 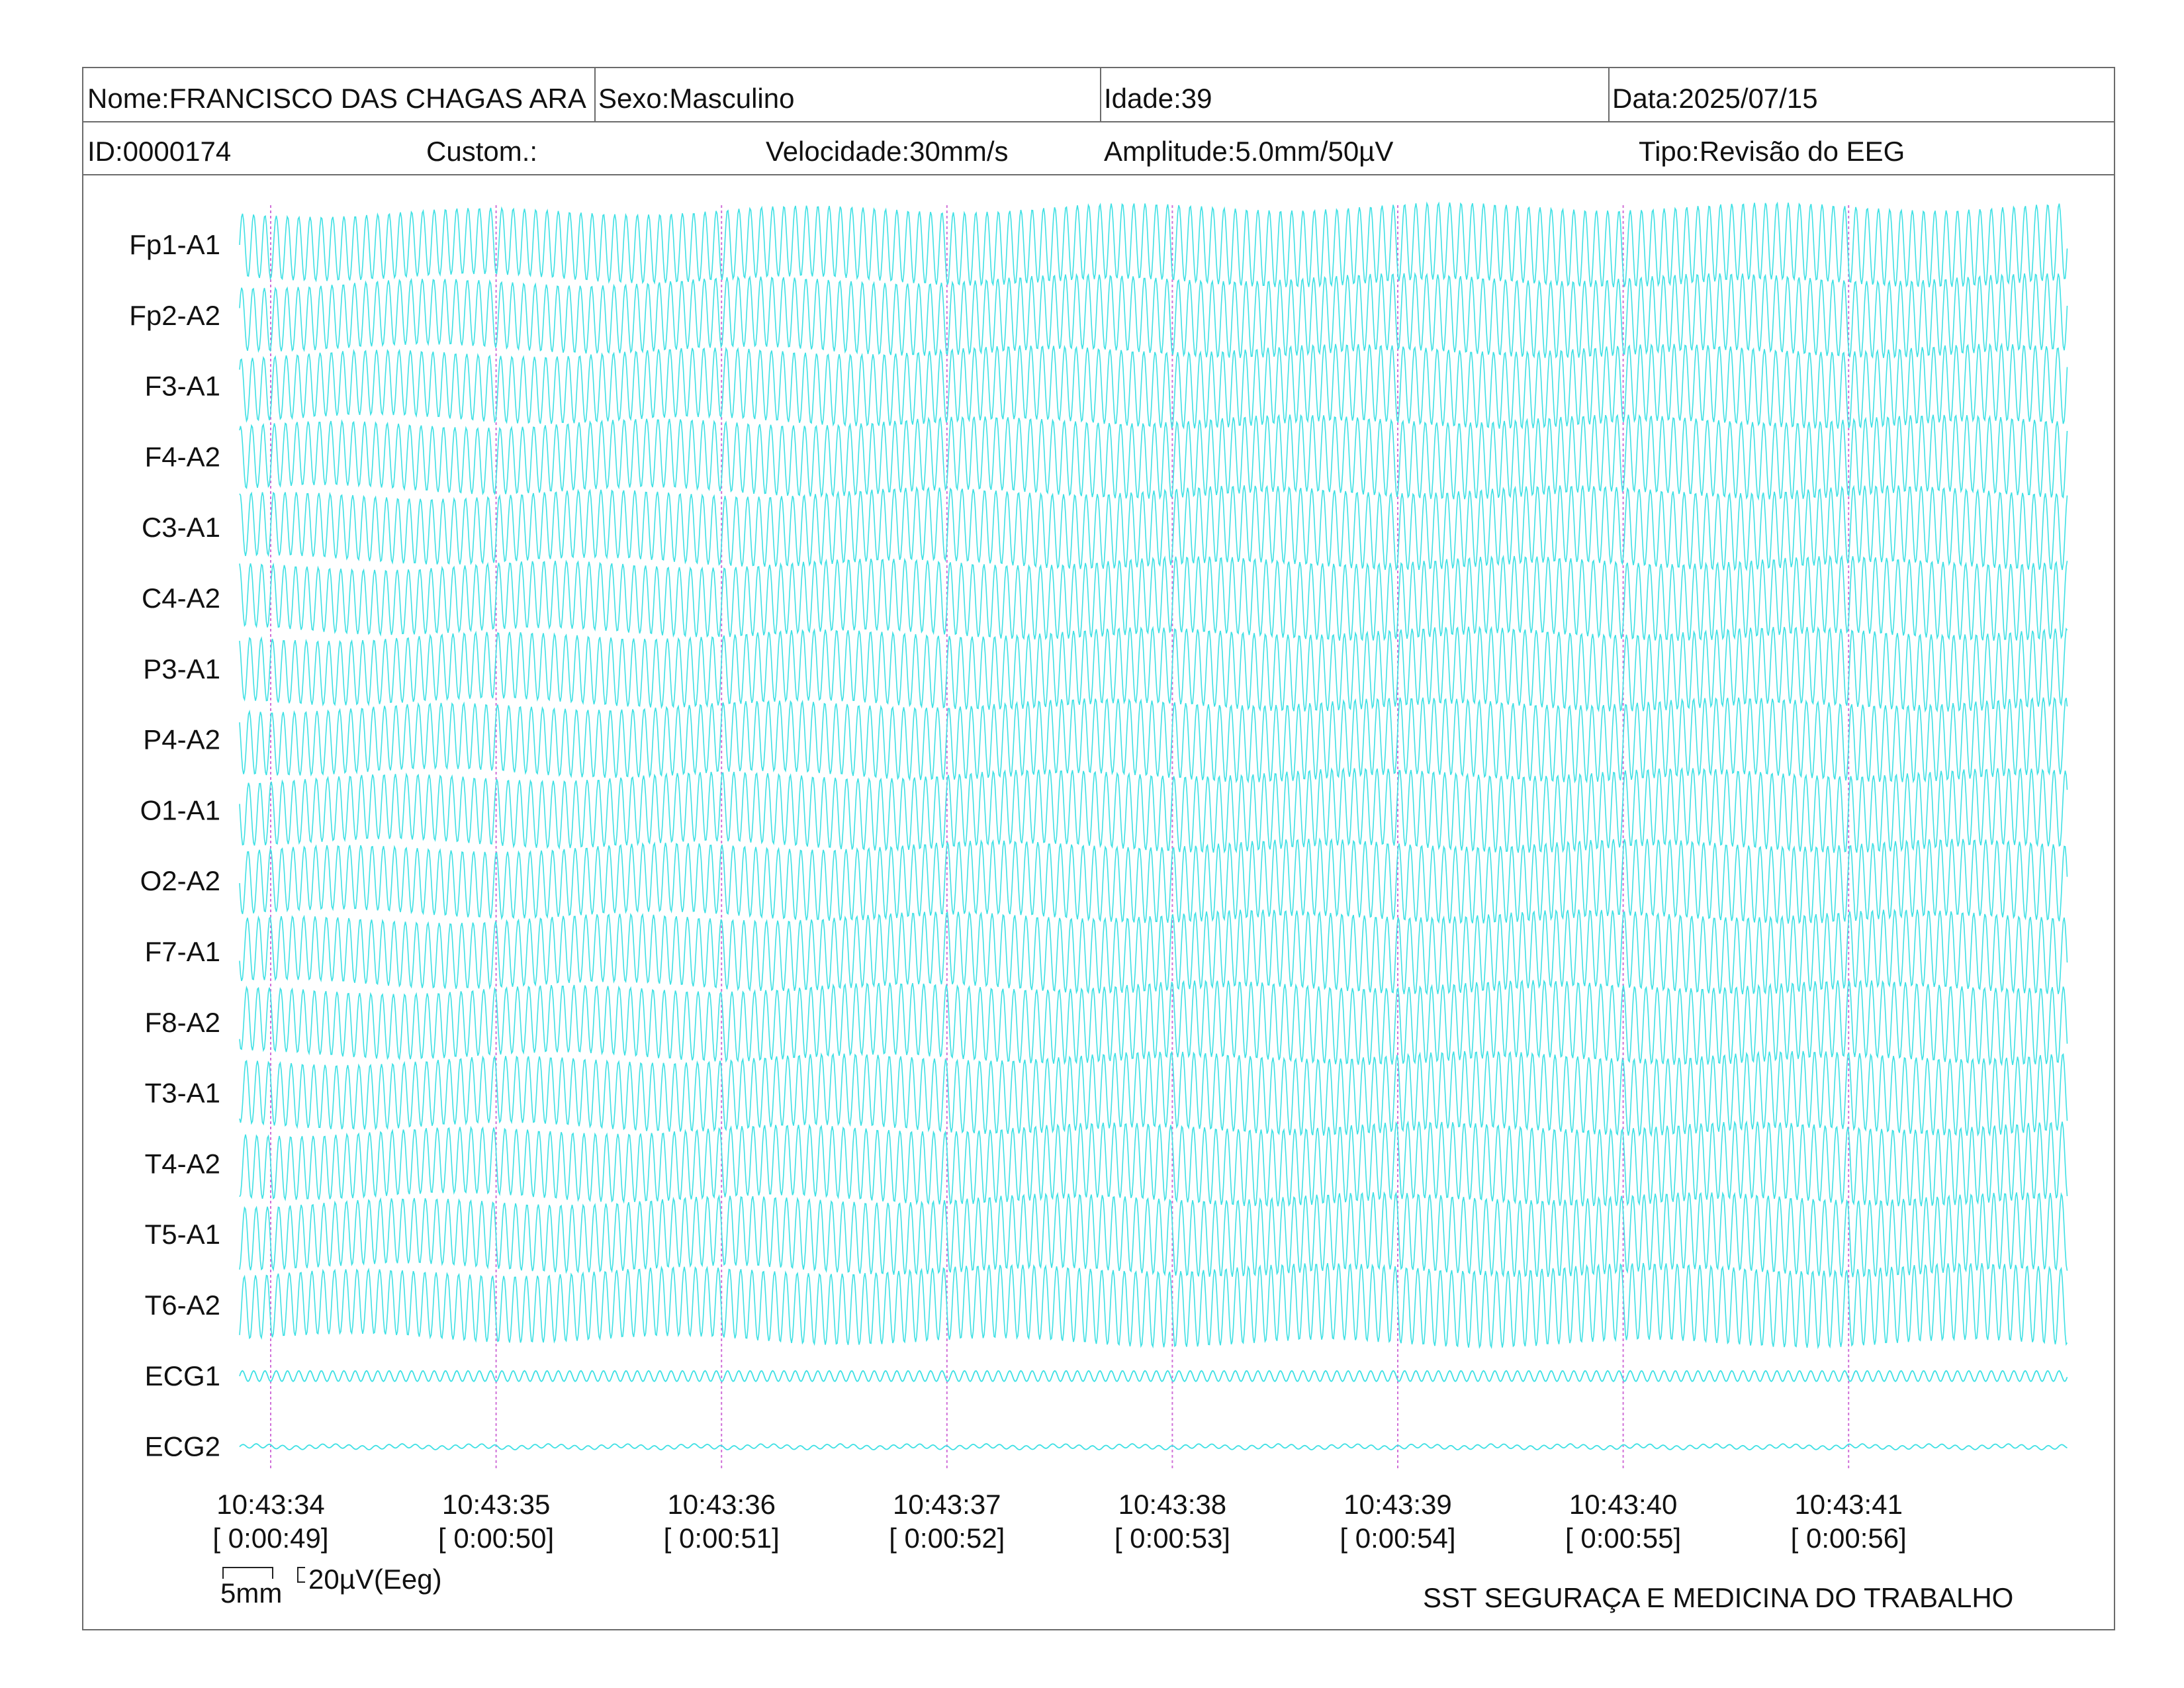 What do you see at coordinates (182, 1446) in the screenshot?
I see `channel-label: ECG2` at bounding box center [182, 1446].